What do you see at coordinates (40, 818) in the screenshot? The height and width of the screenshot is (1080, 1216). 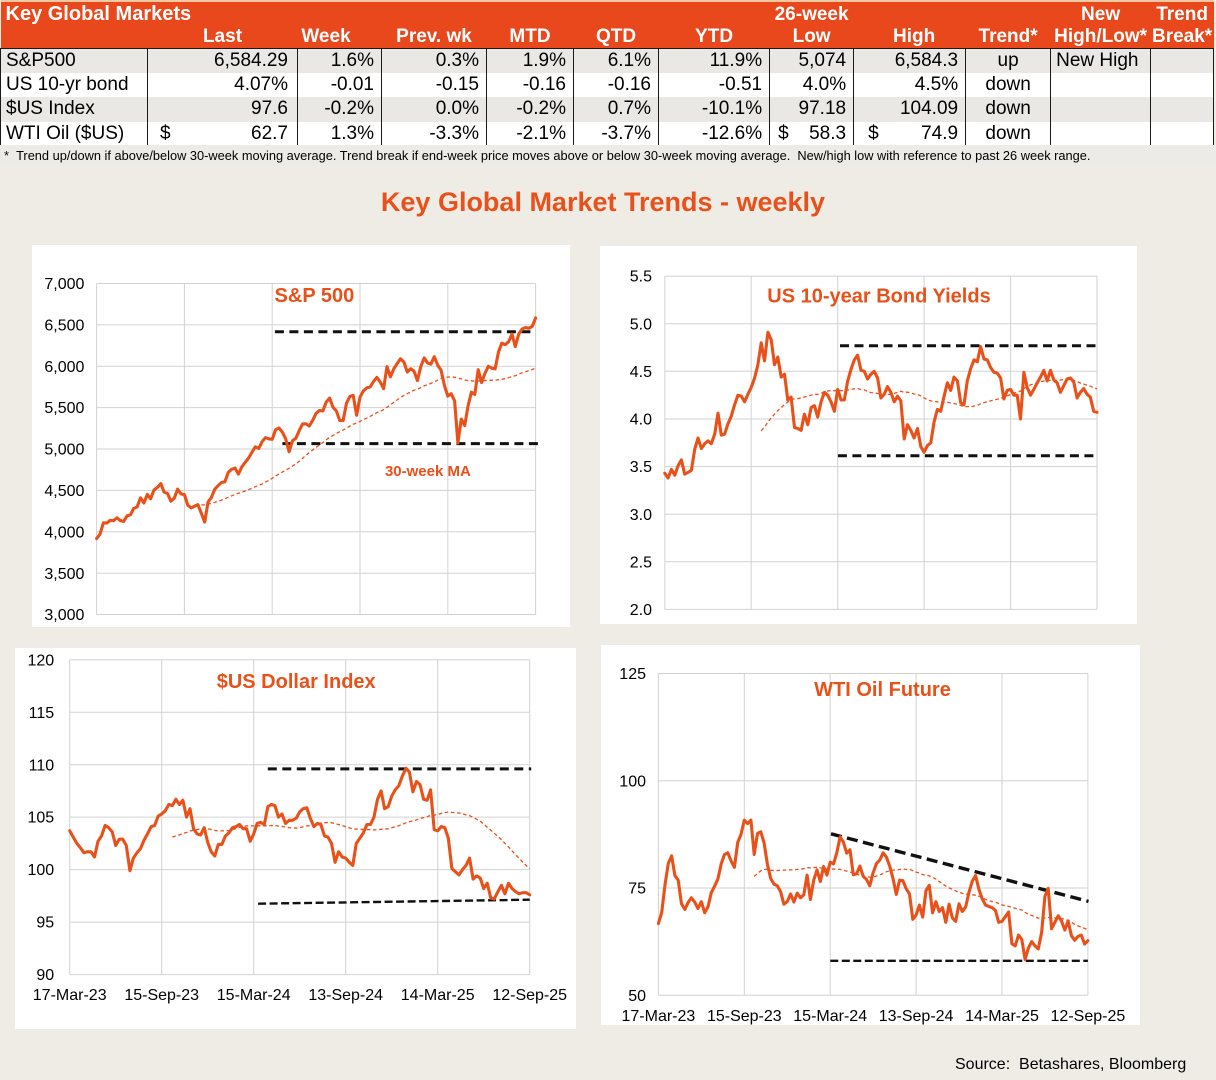 I see `svg-text: 105` at bounding box center [40, 818].